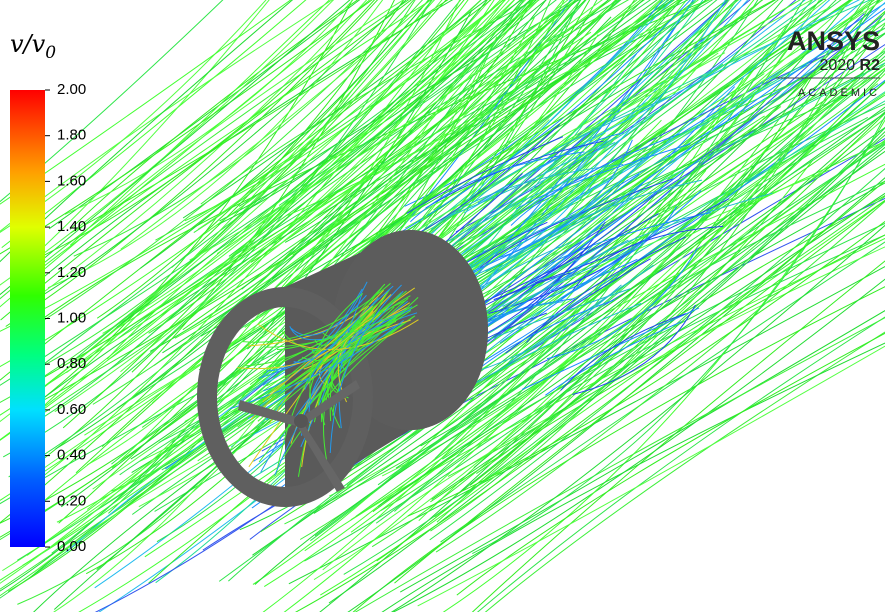 The width and height of the screenshot is (885, 612). I want to click on tick-label: 0.20, so click(71, 500).